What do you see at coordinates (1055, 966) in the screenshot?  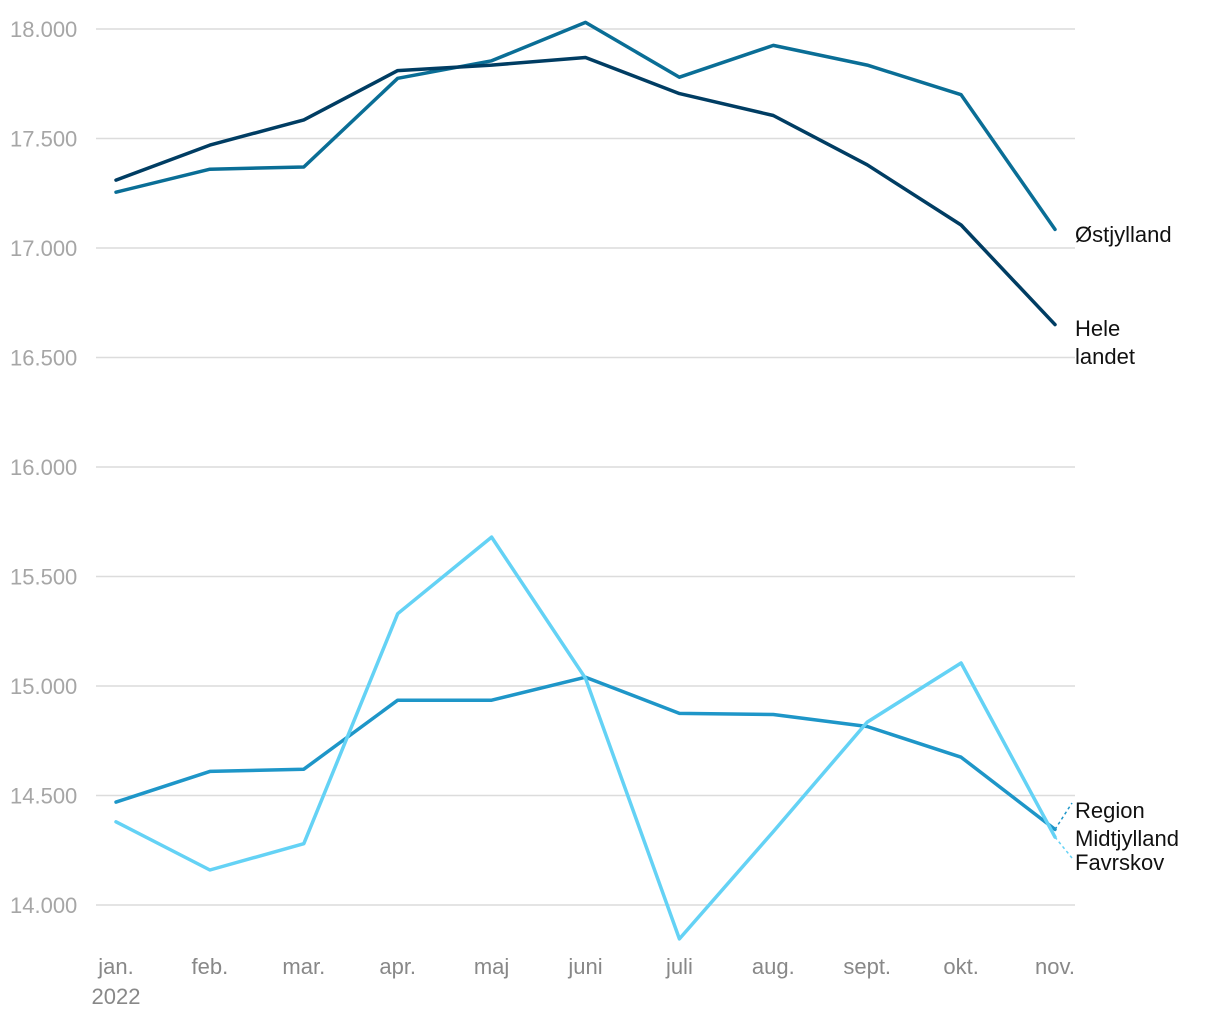 I see `x-tick-label: nov.` at bounding box center [1055, 966].